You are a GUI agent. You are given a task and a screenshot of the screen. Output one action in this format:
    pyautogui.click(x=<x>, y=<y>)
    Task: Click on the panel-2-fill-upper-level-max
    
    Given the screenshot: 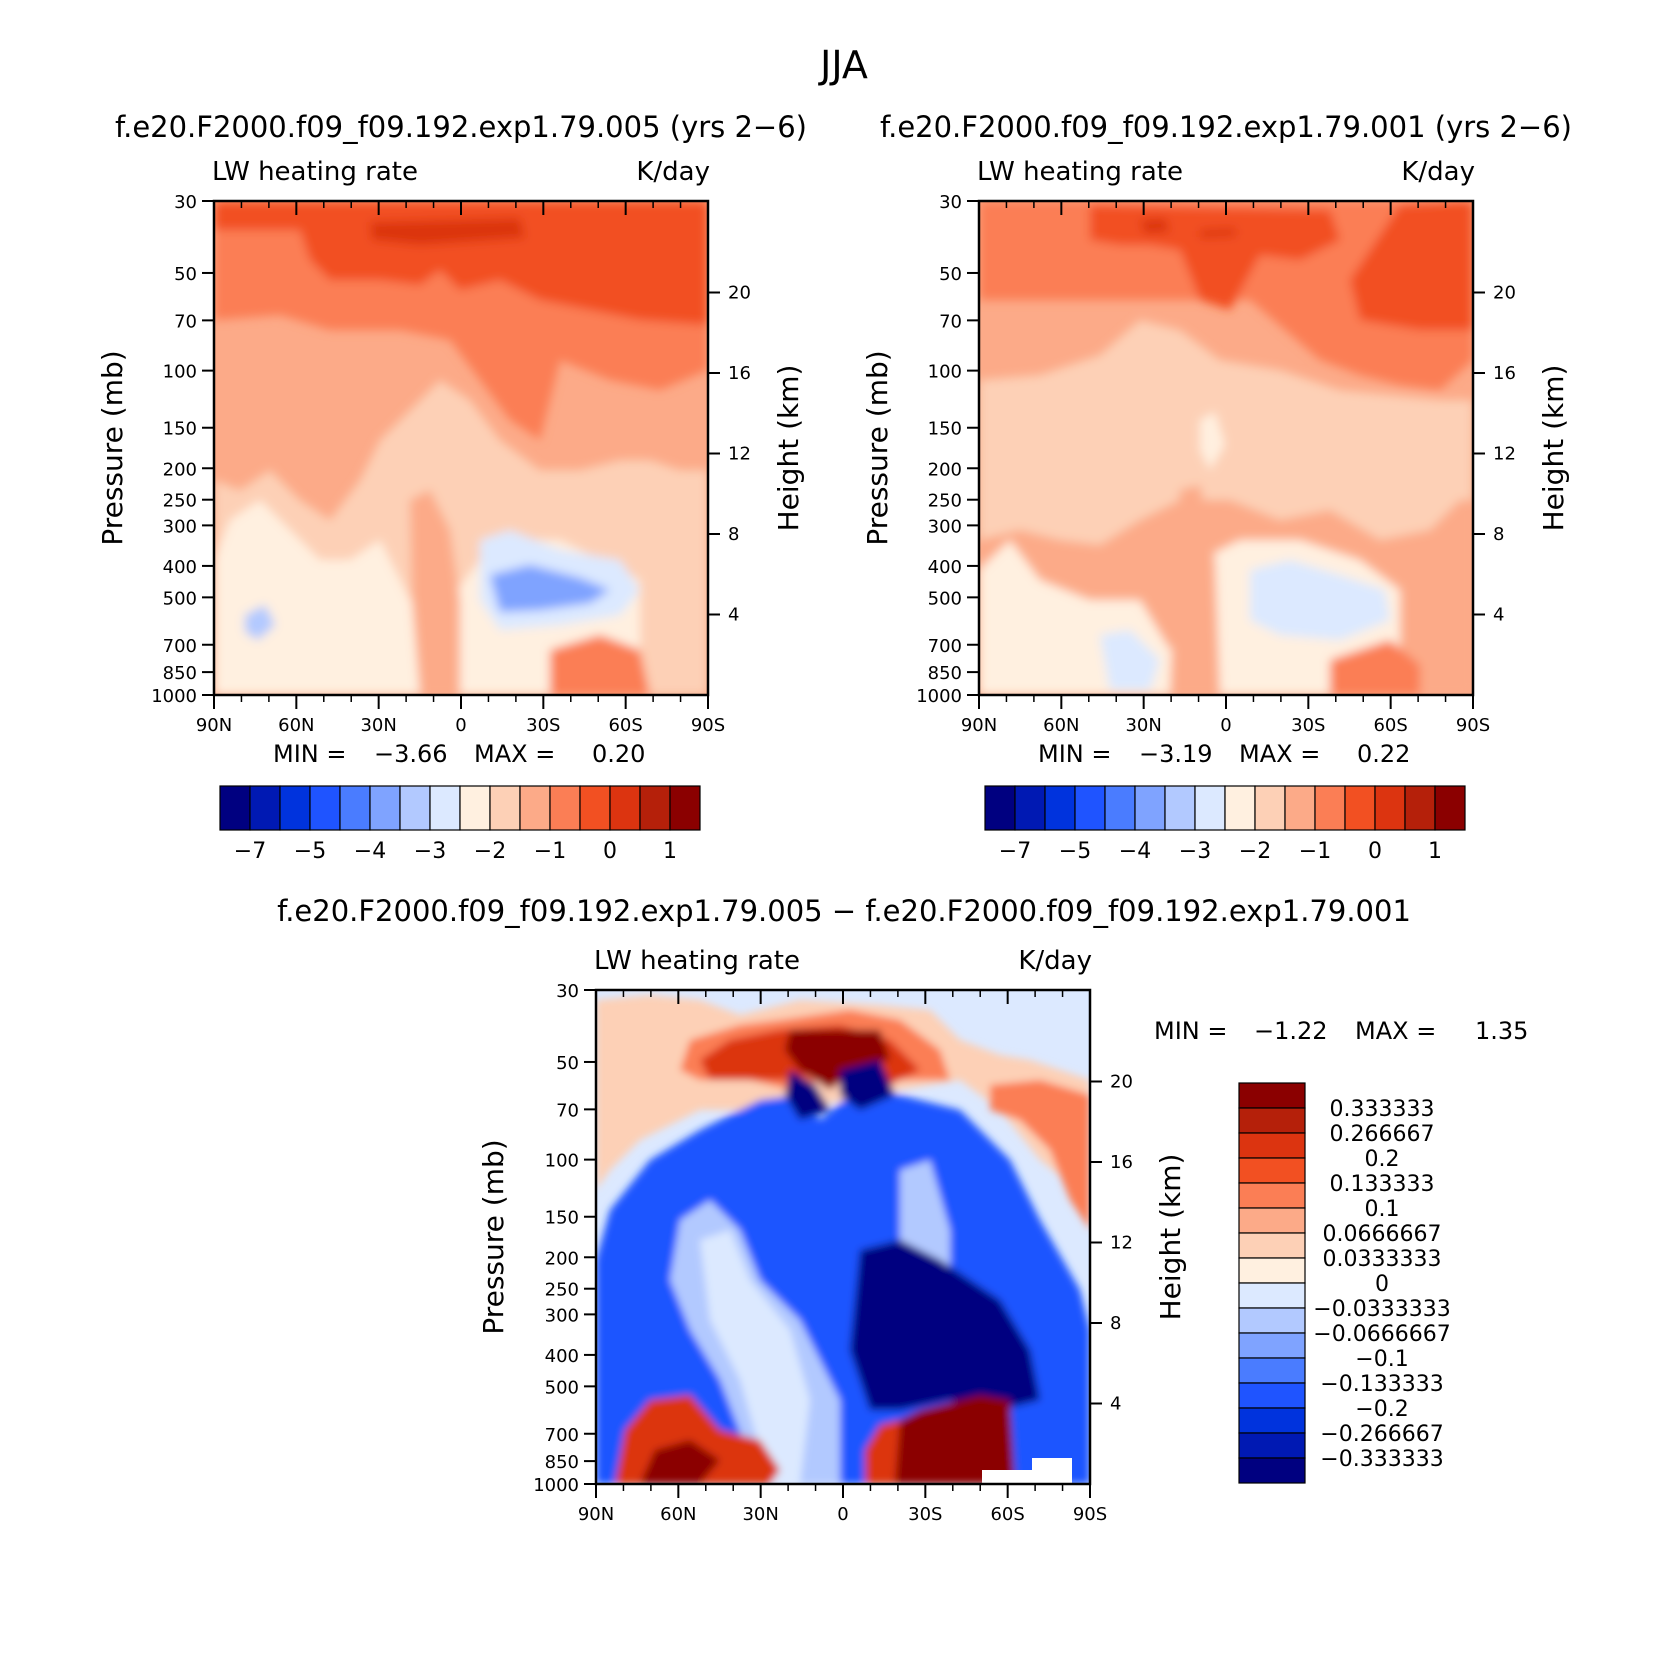 What is the action you would take?
    pyautogui.click(x=1281, y=265)
    